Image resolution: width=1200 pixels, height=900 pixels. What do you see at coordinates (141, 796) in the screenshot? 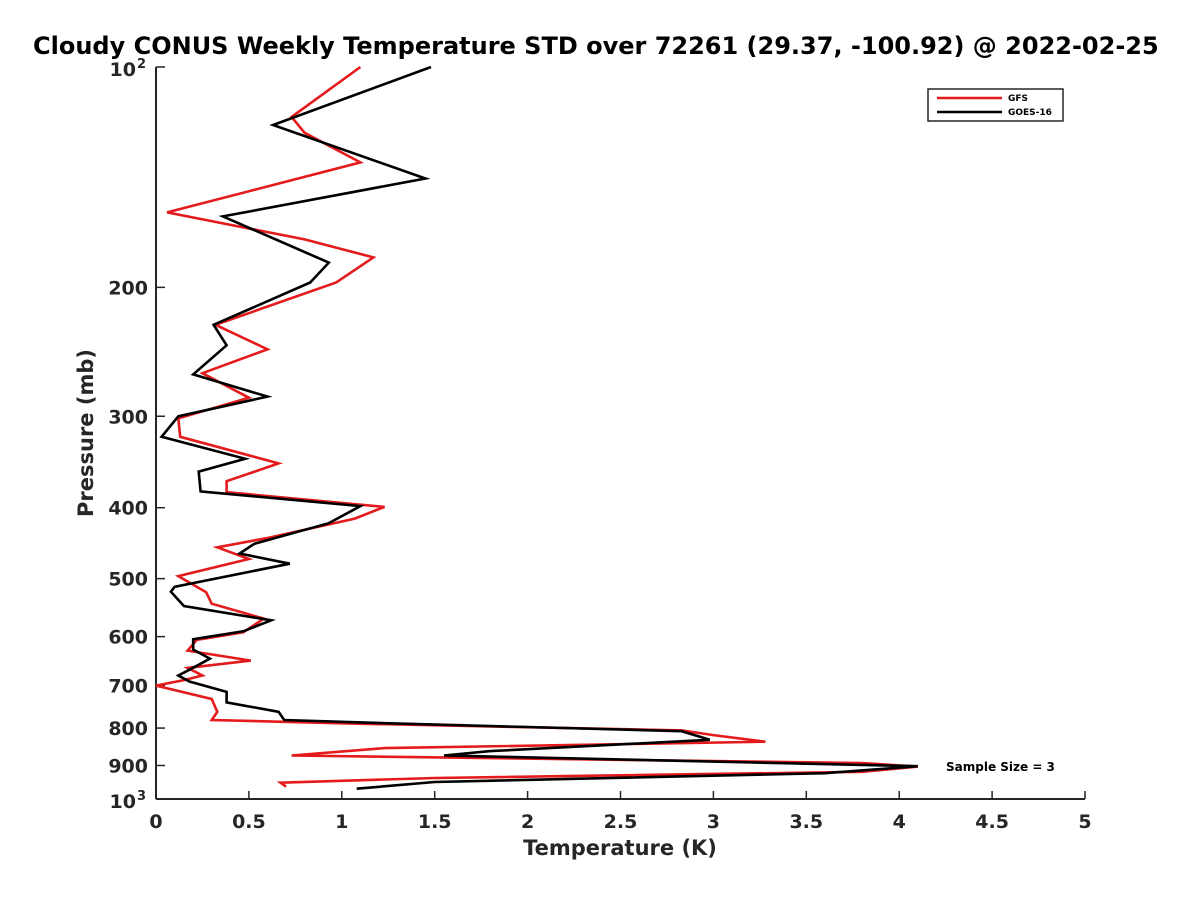
I see `y-tick-exponent: 3` at bounding box center [141, 796].